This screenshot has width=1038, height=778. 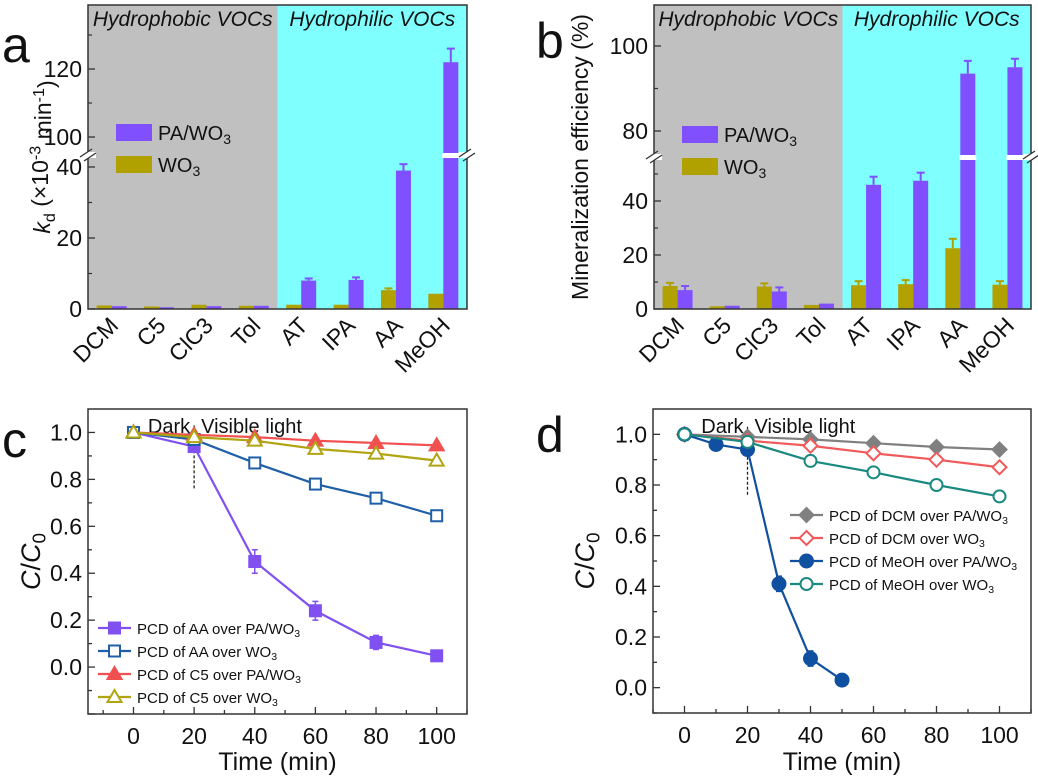 What do you see at coordinates (722, 427) in the screenshot?
I see `annotation-dark: Dark` at bounding box center [722, 427].